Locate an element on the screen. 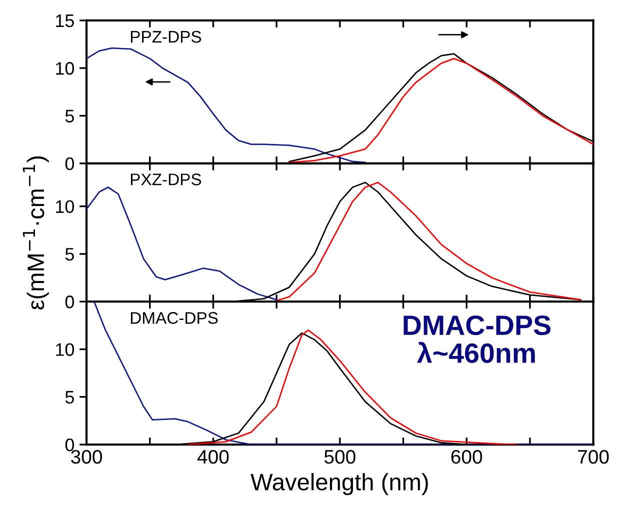 This screenshot has width=618, height=511. x-tick-label: 600 is located at coordinates (466, 457).